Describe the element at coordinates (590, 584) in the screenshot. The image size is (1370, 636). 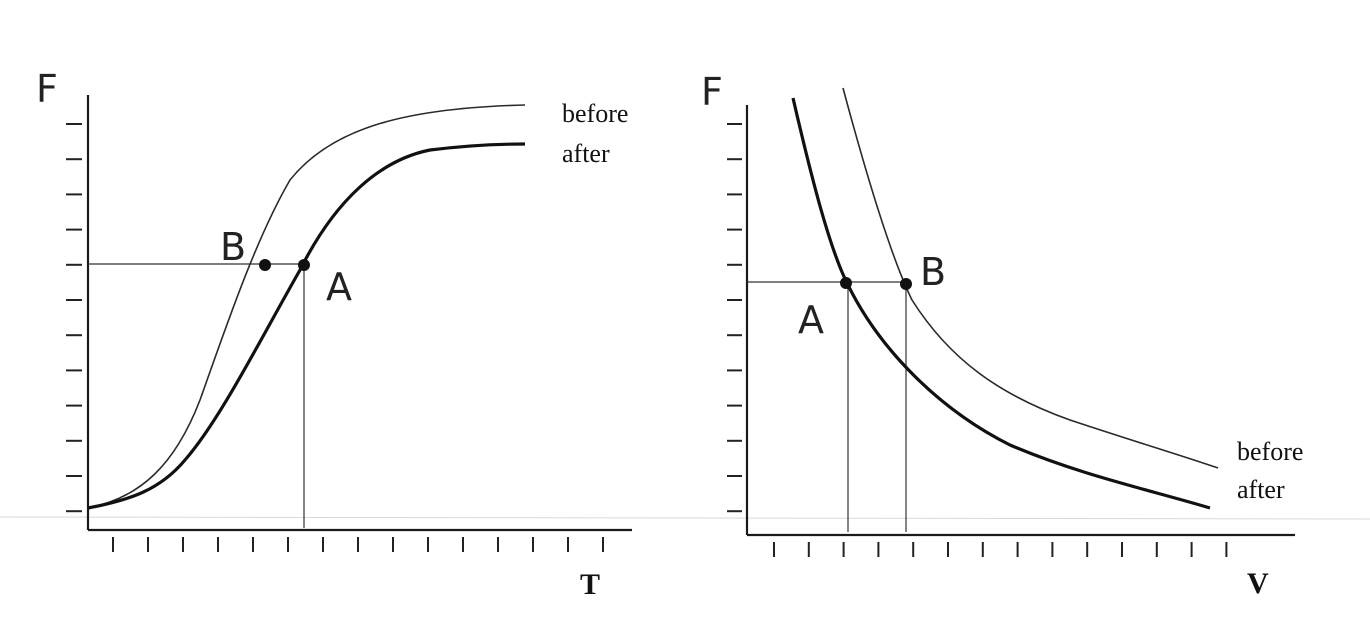
I see `x-axis-label: T` at that location.